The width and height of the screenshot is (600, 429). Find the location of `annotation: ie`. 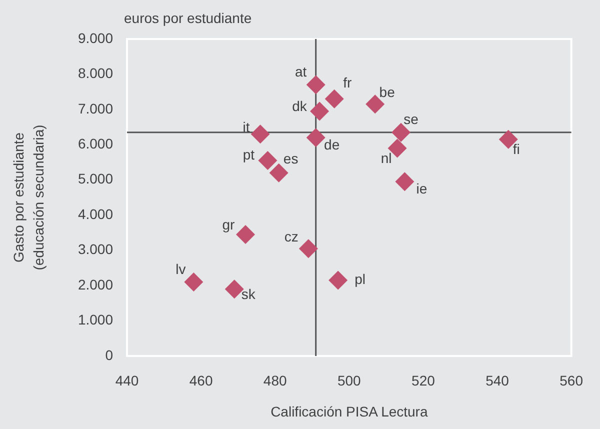

annotation: ie is located at coordinates (422, 188).